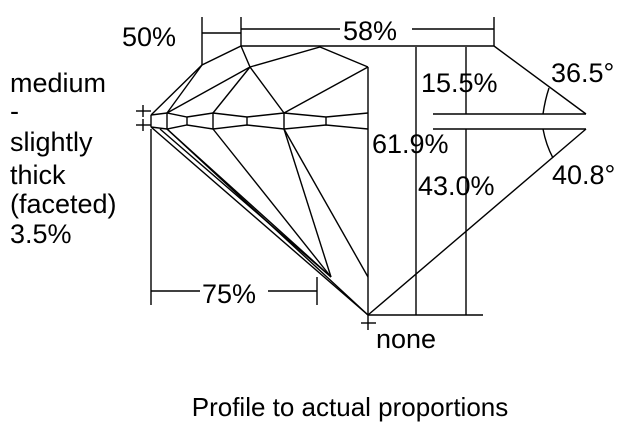 The image size is (640, 430). Describe the element at coordinates (456, 186) in the screenshot. I see `pavilion-depth-label: 43.0%` at that location.